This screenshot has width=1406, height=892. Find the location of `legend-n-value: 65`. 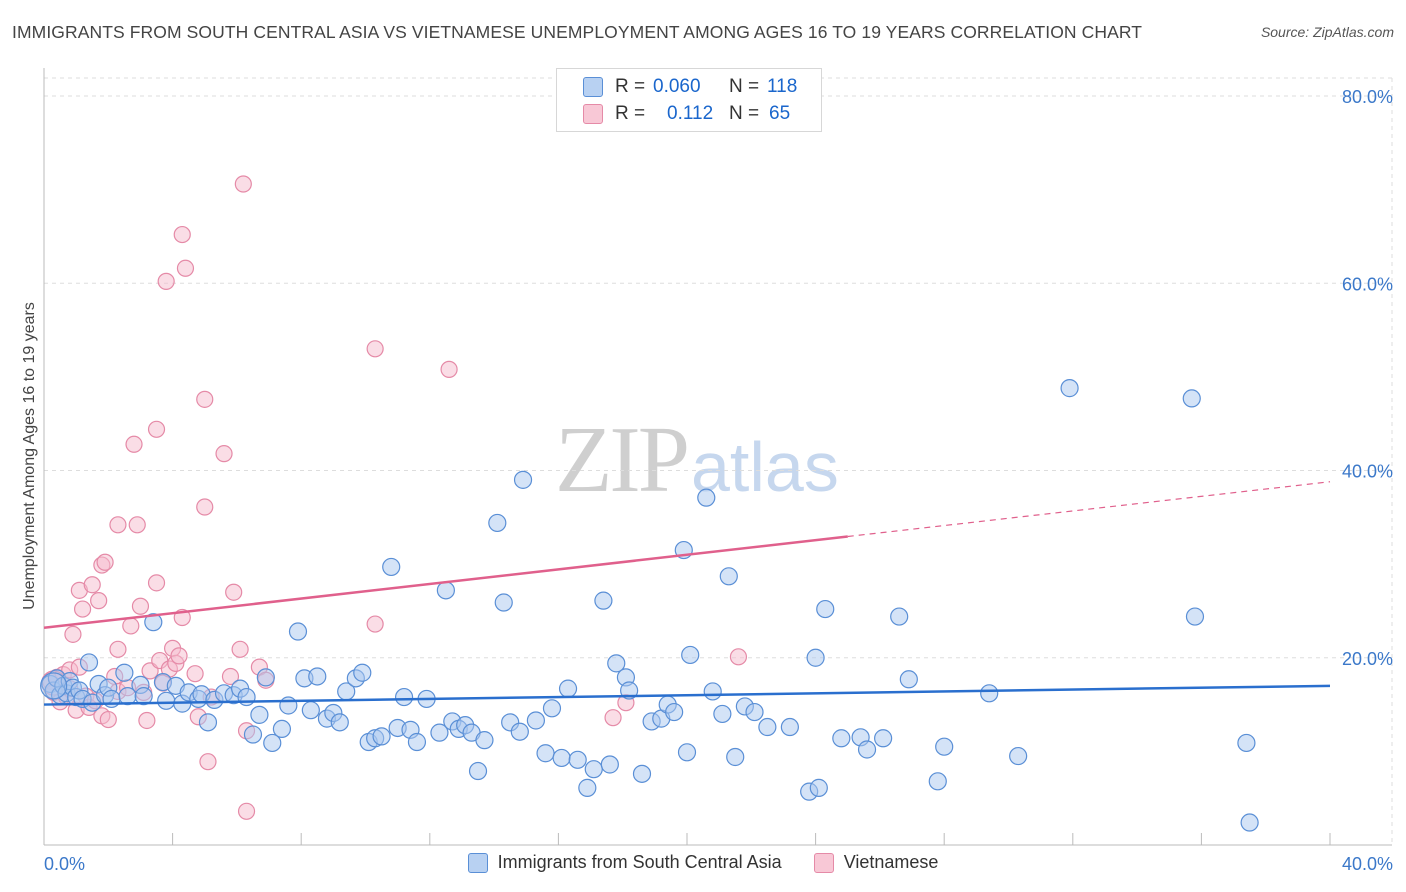

legend-n-value: 65 is located at coordinates (780, 113).